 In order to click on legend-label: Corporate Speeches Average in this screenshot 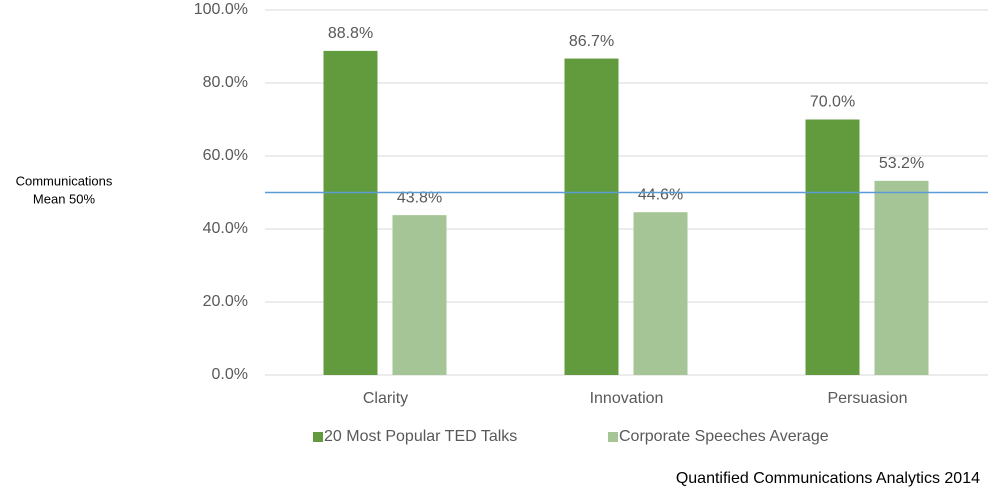, I will do `click(724, 436)`.